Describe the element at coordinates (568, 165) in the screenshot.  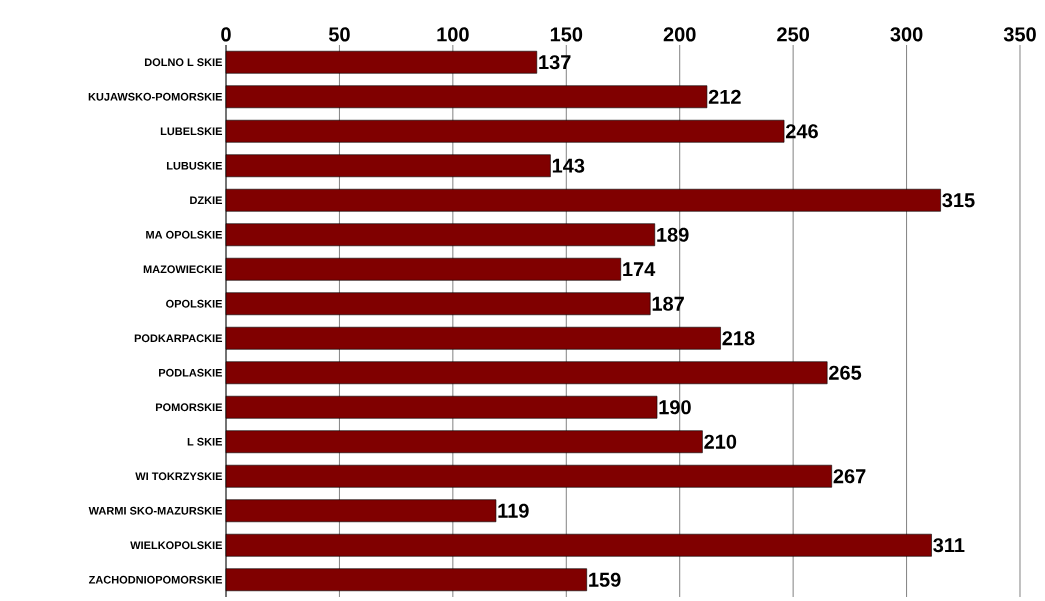
I see `data-label: 143` at that location.